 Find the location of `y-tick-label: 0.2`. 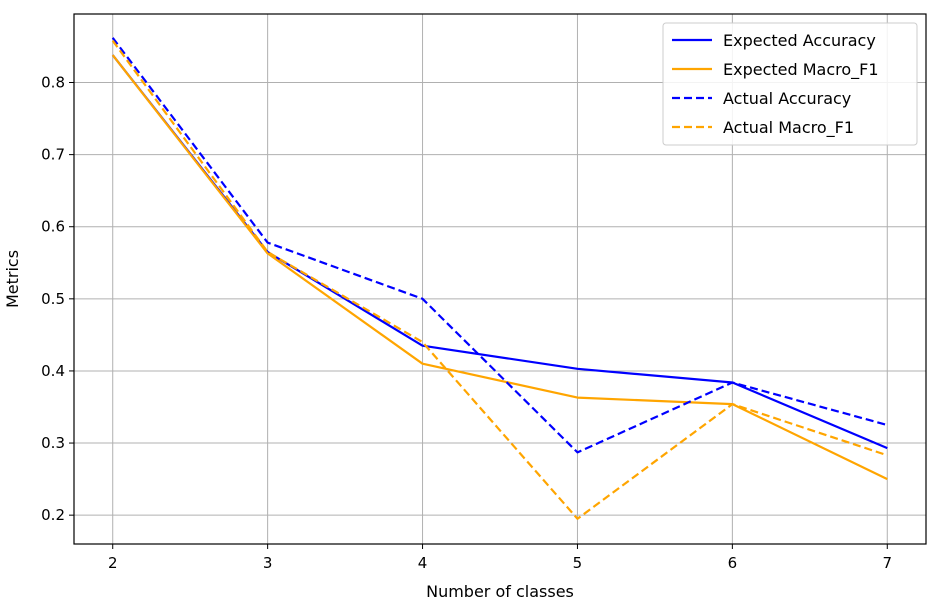

y-tick-label: 0.2 is located at coordinates (53, 515).